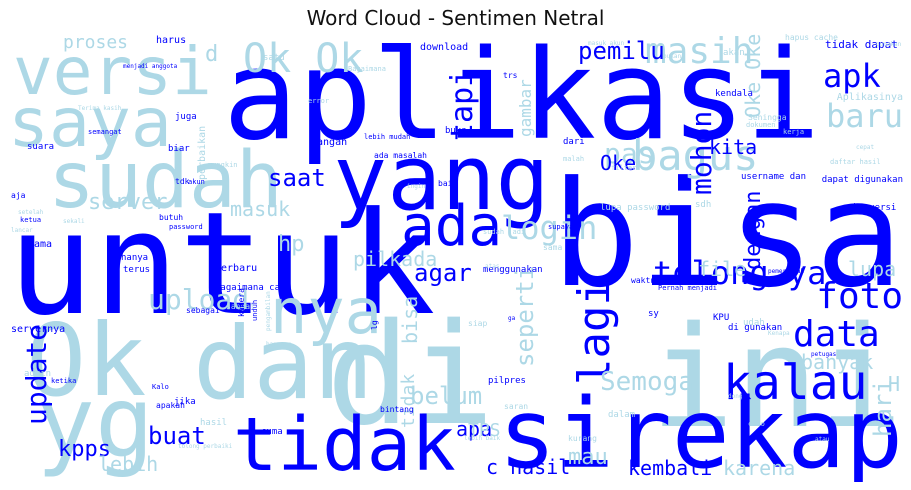 Image resolution: width=911 pixels, height=490 pixels. Describe the element at coordinates (859, 296) in the screenshot. I see `word-foto-24: foto` at that location.